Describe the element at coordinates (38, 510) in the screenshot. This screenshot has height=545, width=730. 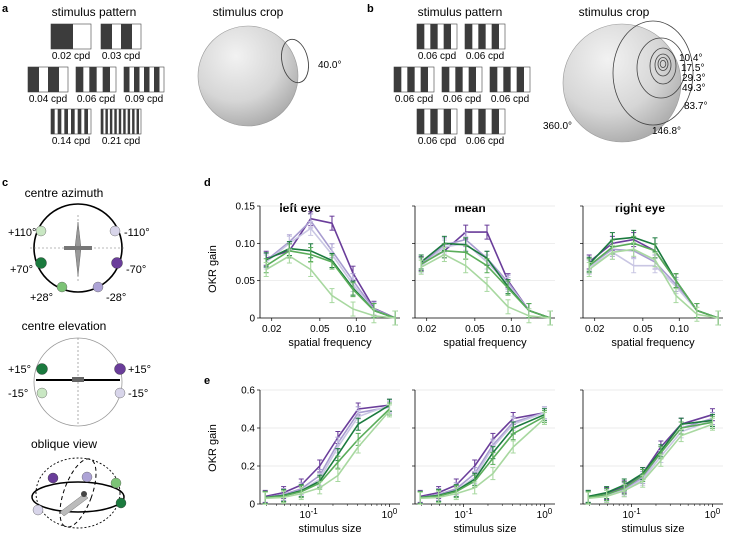
I see `oblique-dot-palelilac` at that location.